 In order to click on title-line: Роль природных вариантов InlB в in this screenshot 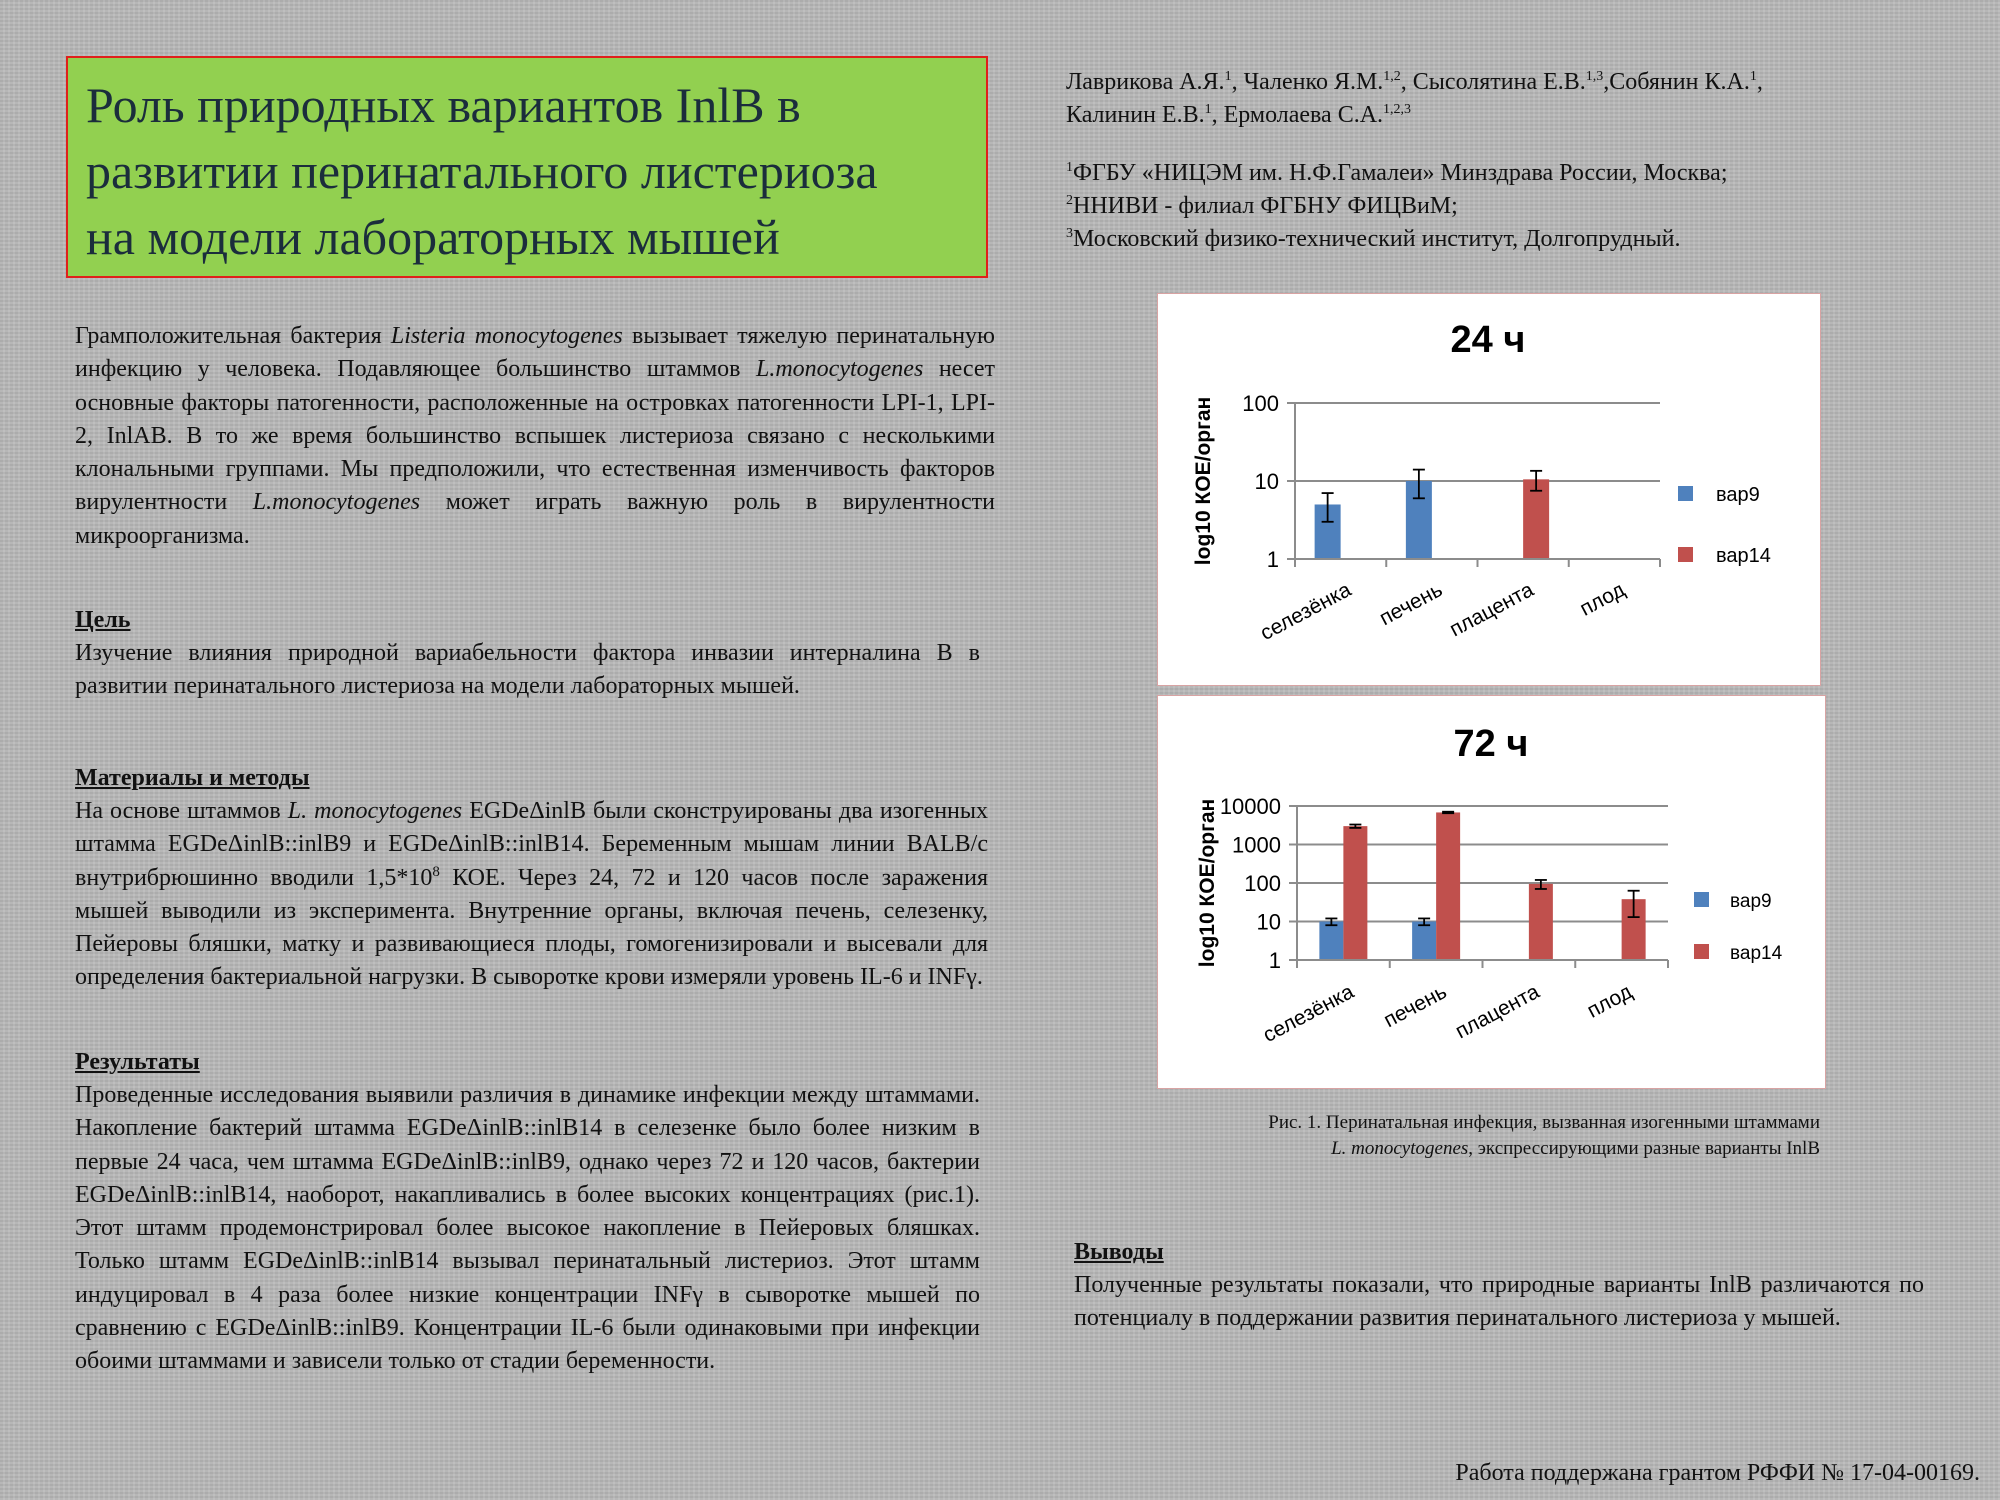, I will do `click(443, 105)`.